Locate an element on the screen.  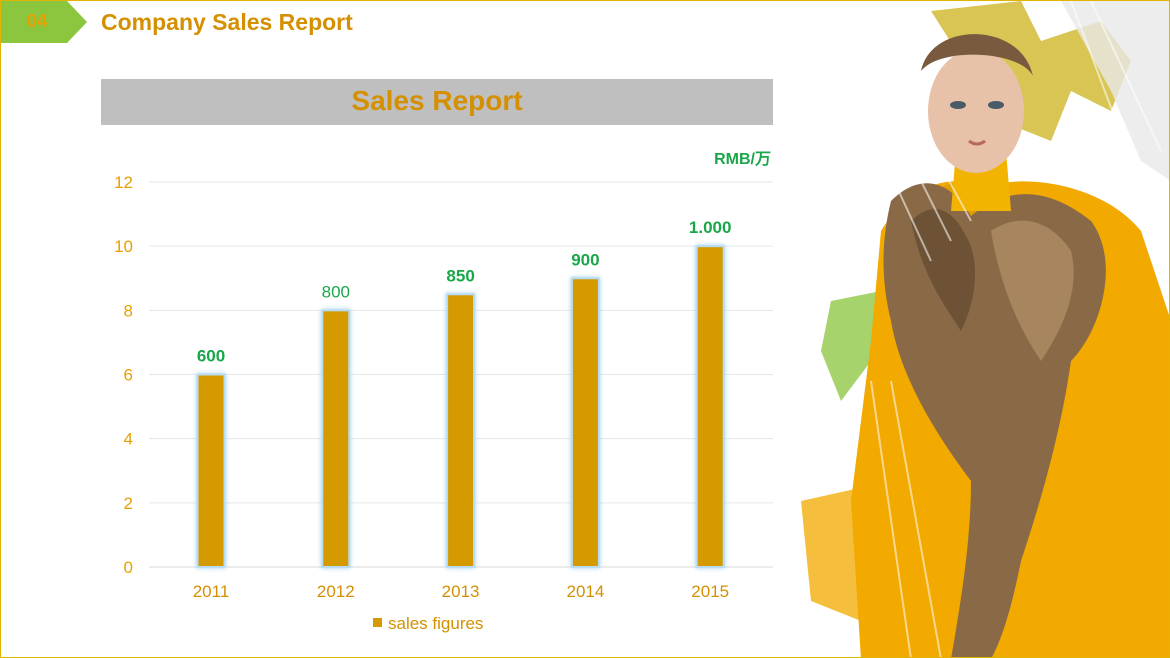
data-label-2012: 800 is located at coordinates (336, 291).